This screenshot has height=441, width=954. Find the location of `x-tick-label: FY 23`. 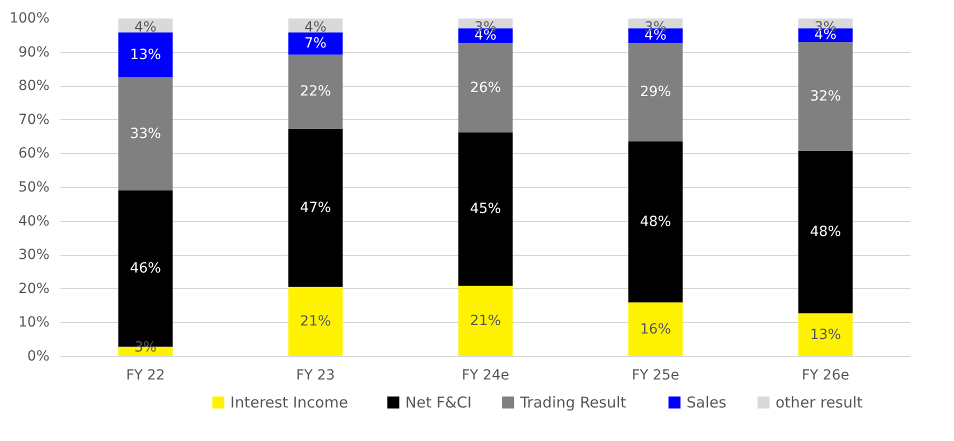

x-tick-label: FY 23 is located at coordinates (315, 376).